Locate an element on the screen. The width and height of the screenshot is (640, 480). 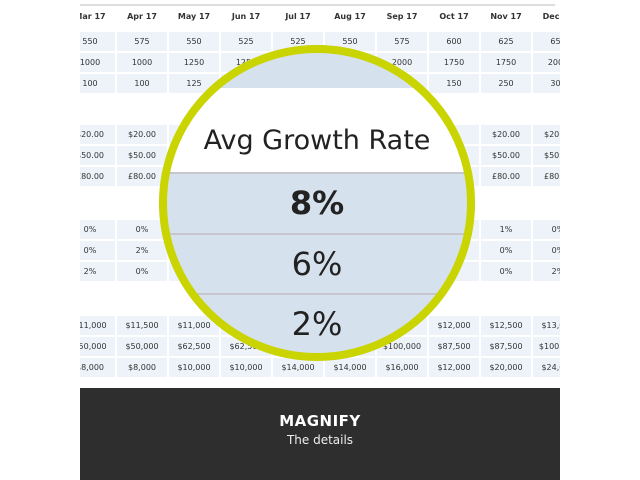
column-header: Oct 17 is located at coordinates (454, 16).